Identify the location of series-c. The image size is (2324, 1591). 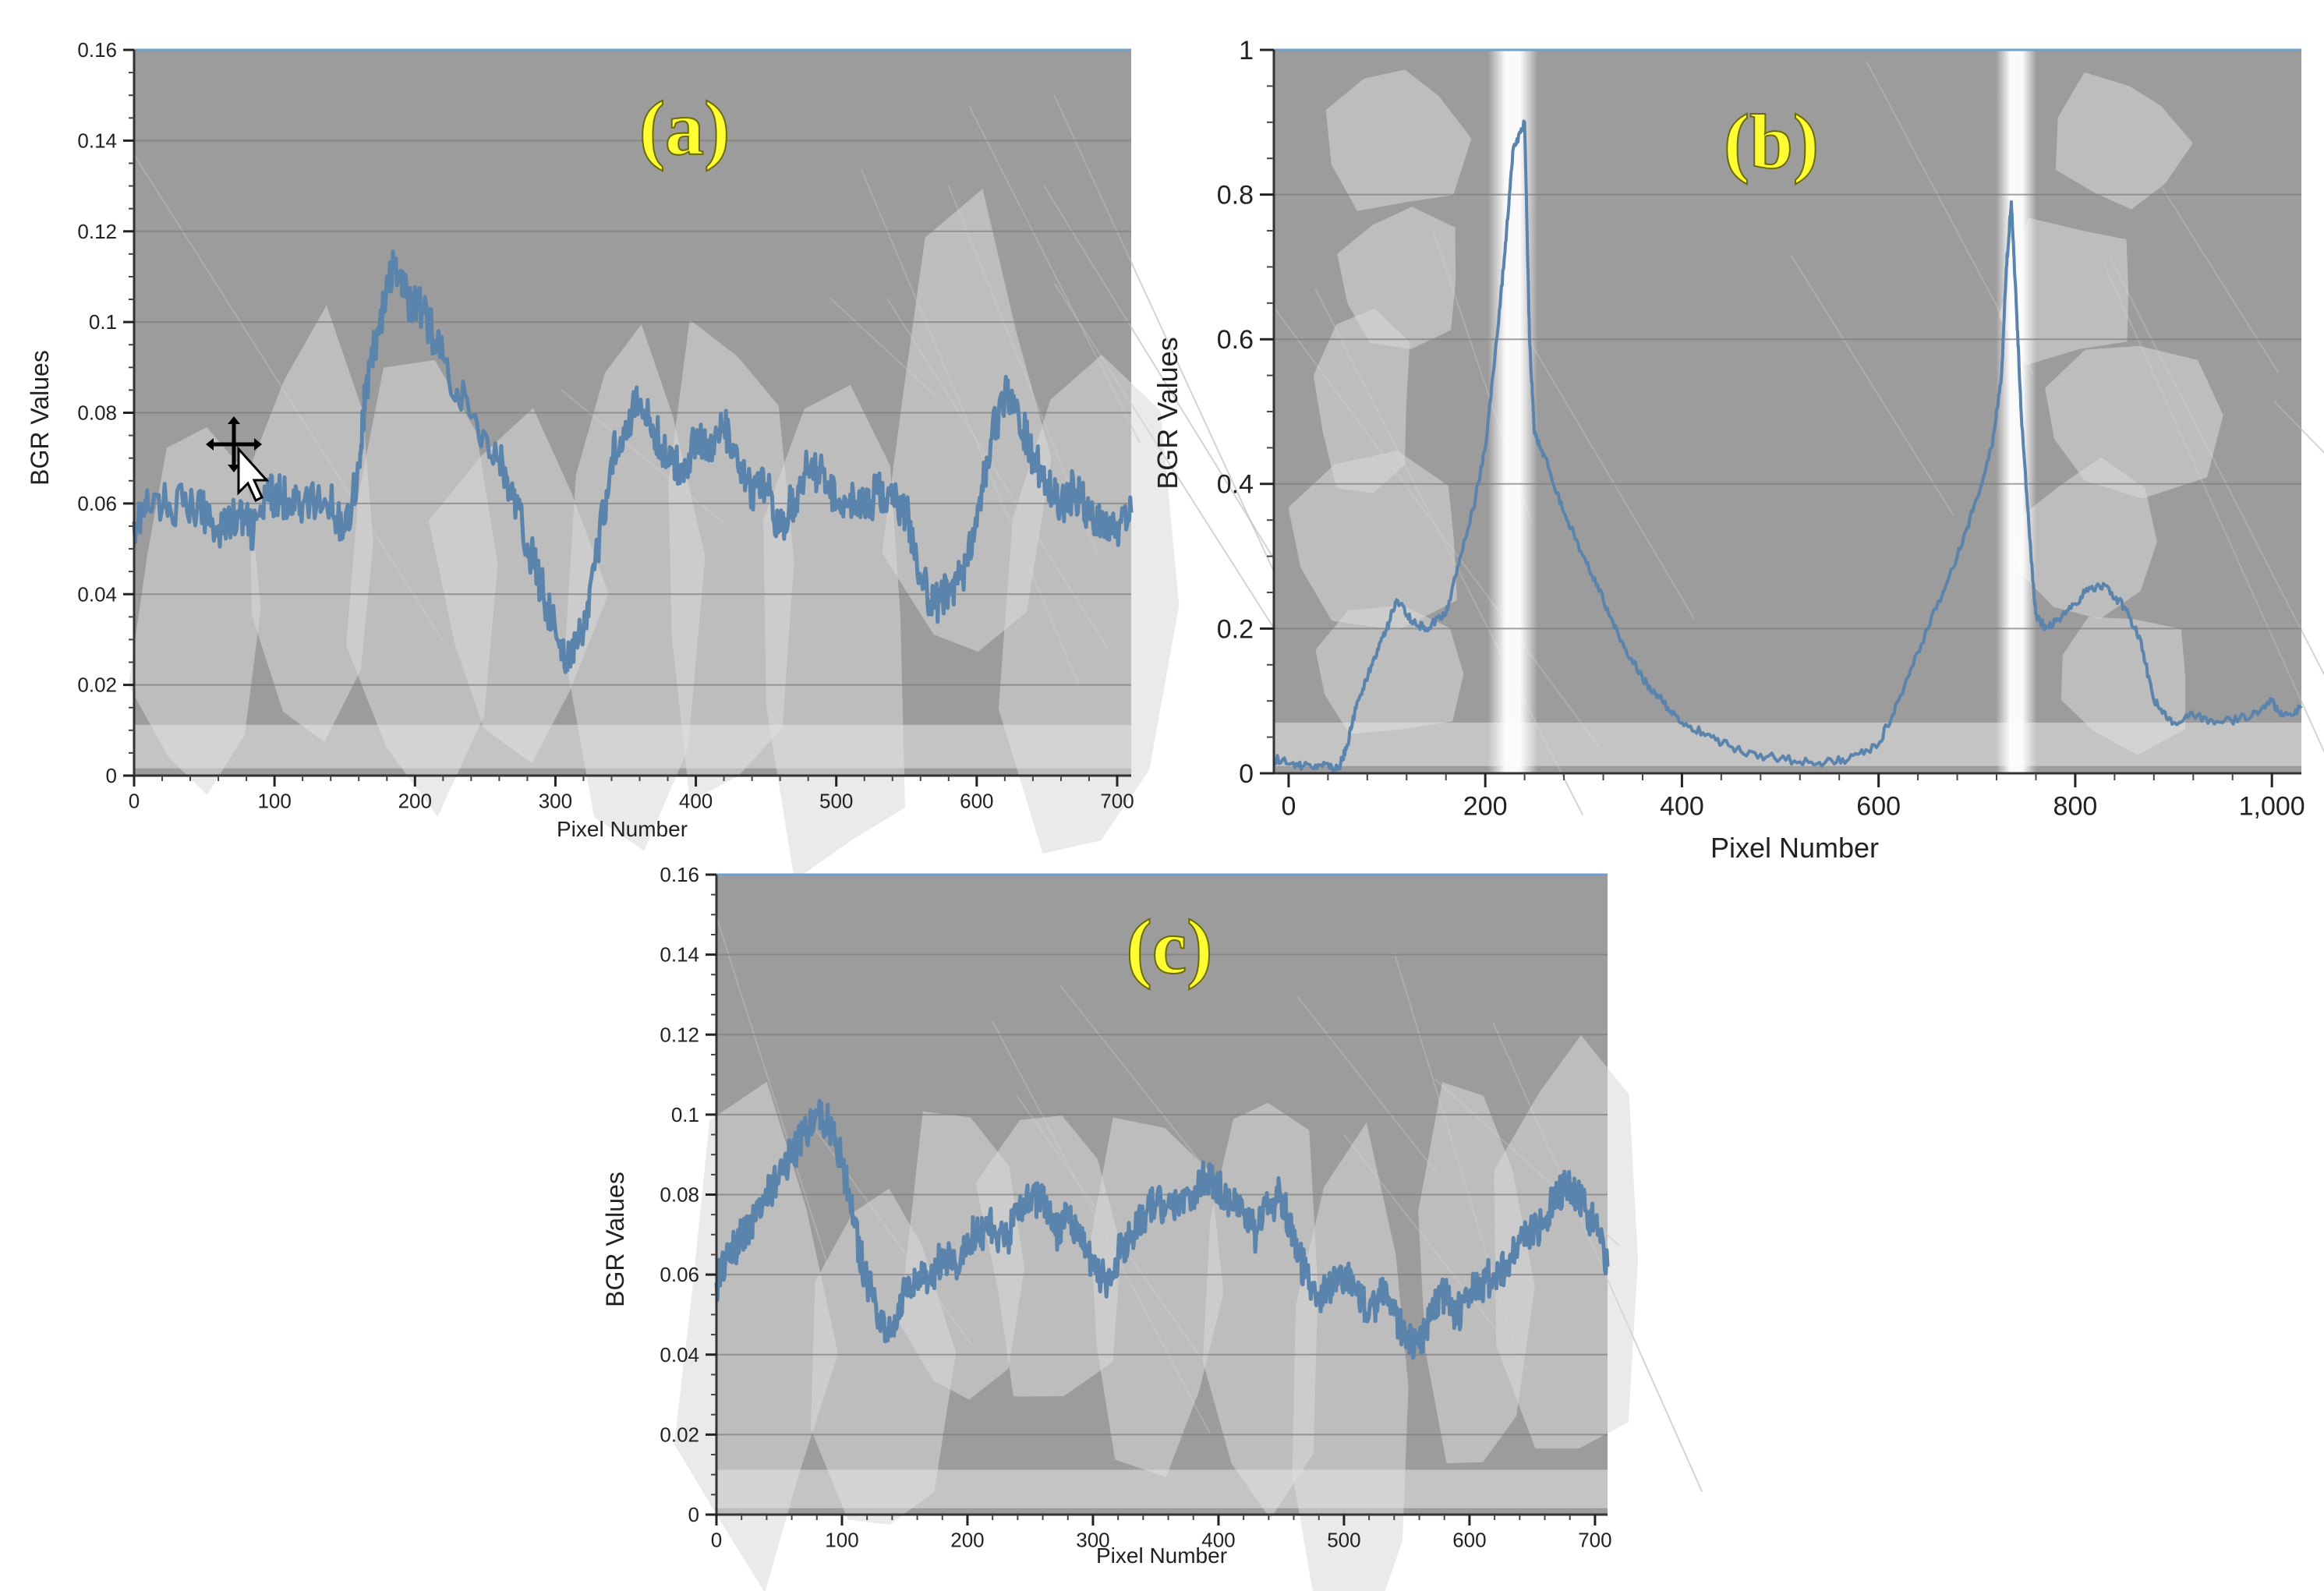
(1162, 1229).